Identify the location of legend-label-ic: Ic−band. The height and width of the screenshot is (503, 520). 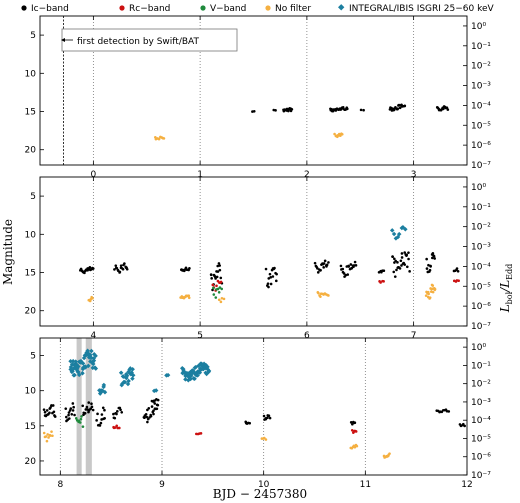
(50, 9).